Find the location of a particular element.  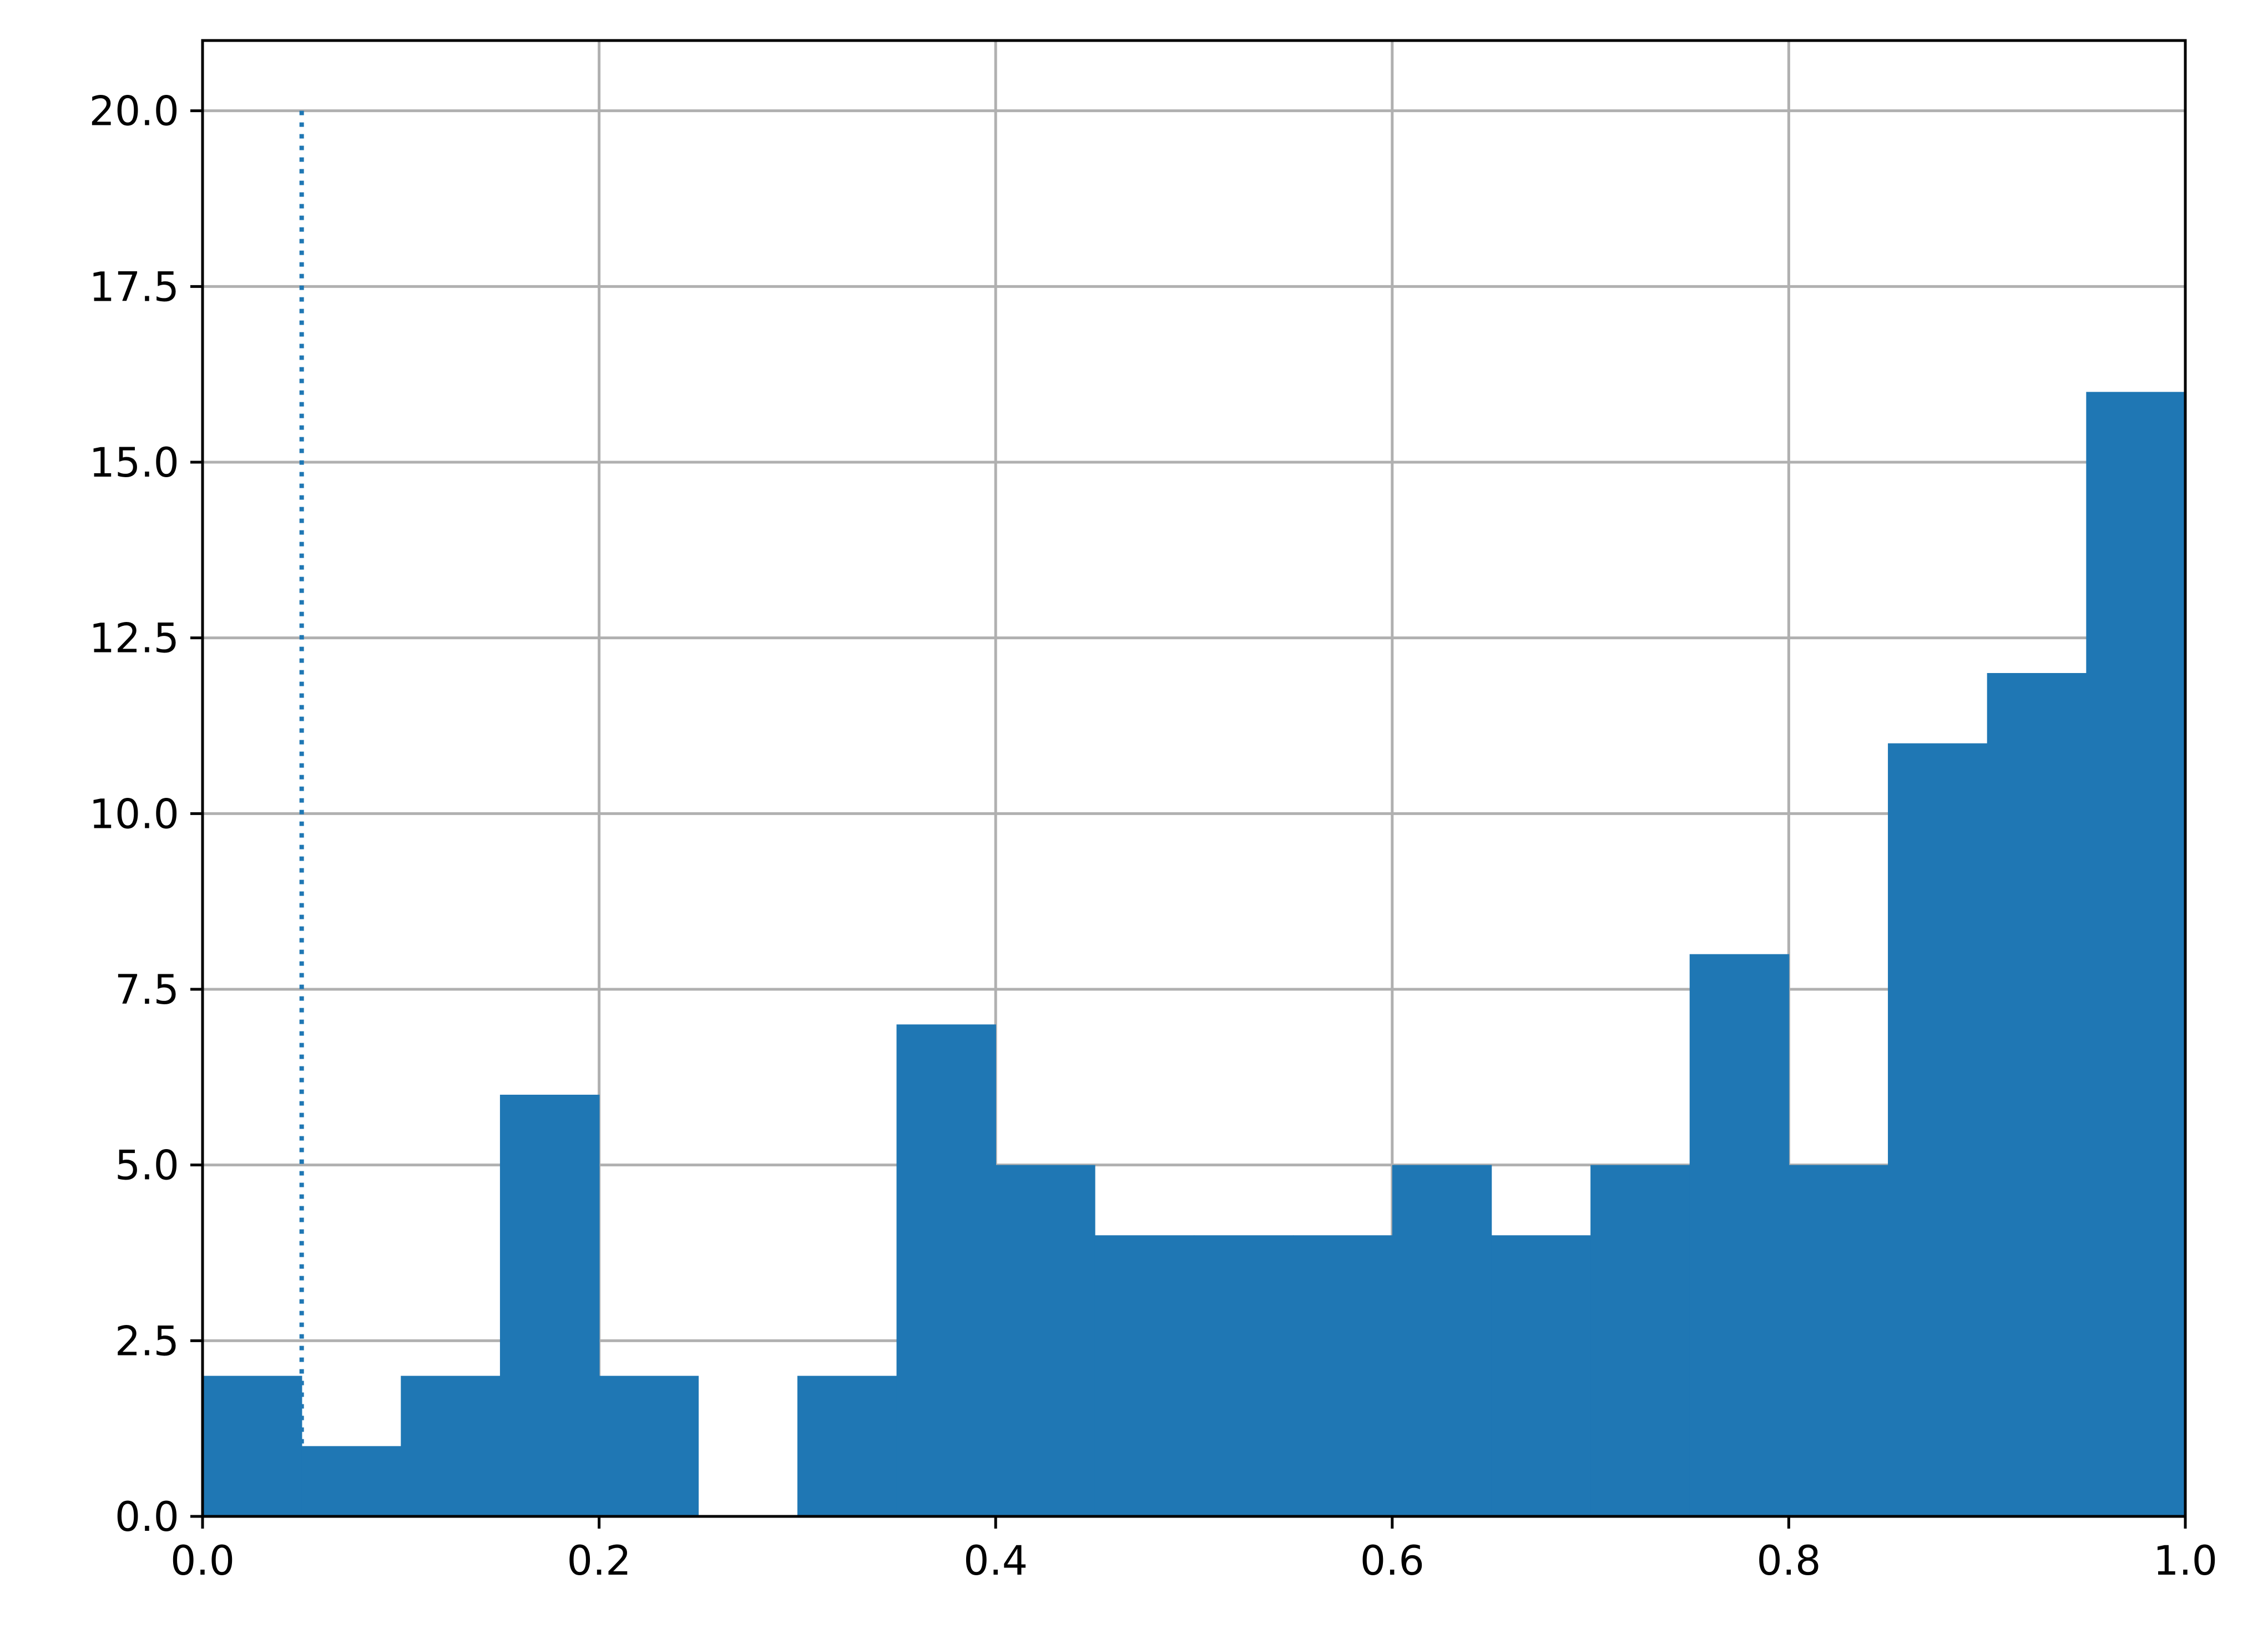

y-tick-label: 20.0 is located at coordinates (134, 111).